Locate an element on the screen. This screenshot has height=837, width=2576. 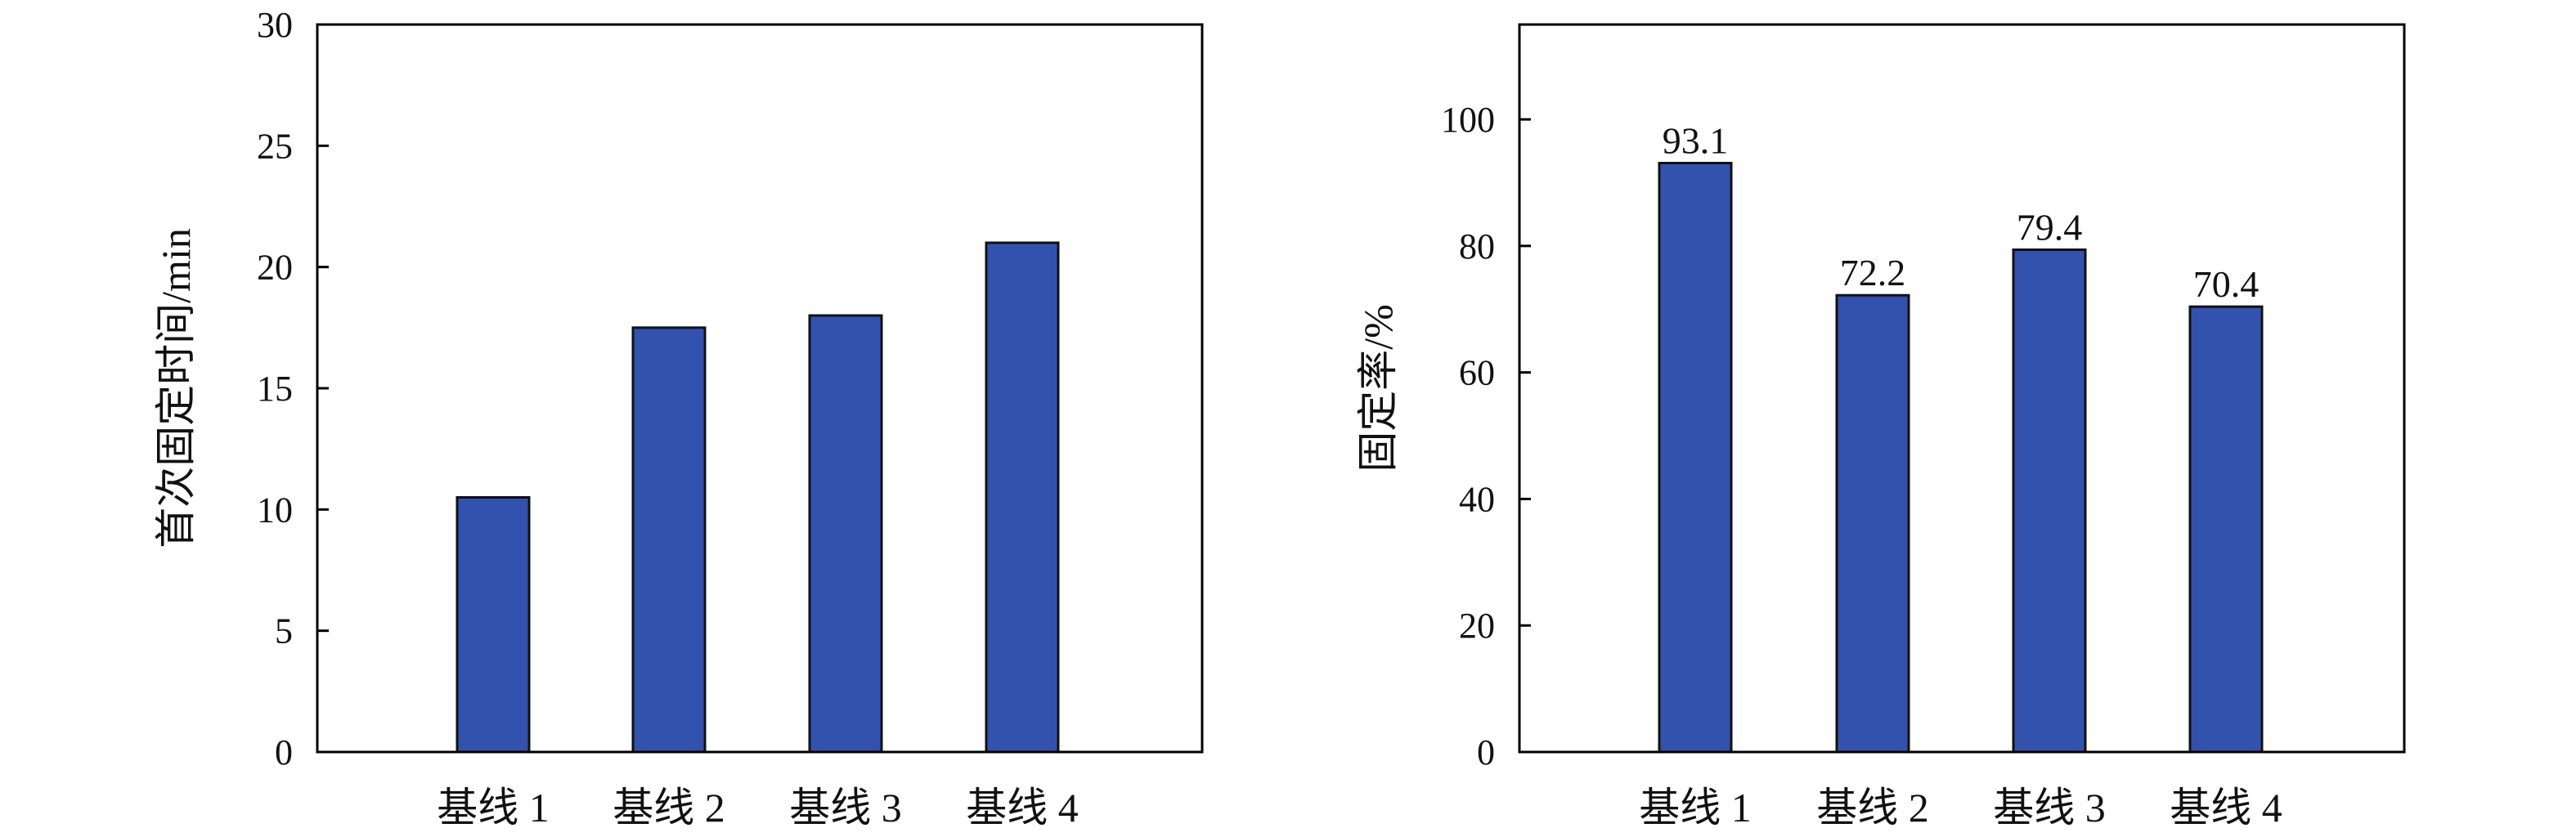
y-tick-label: 80 is located at coordinates (1477, 246).